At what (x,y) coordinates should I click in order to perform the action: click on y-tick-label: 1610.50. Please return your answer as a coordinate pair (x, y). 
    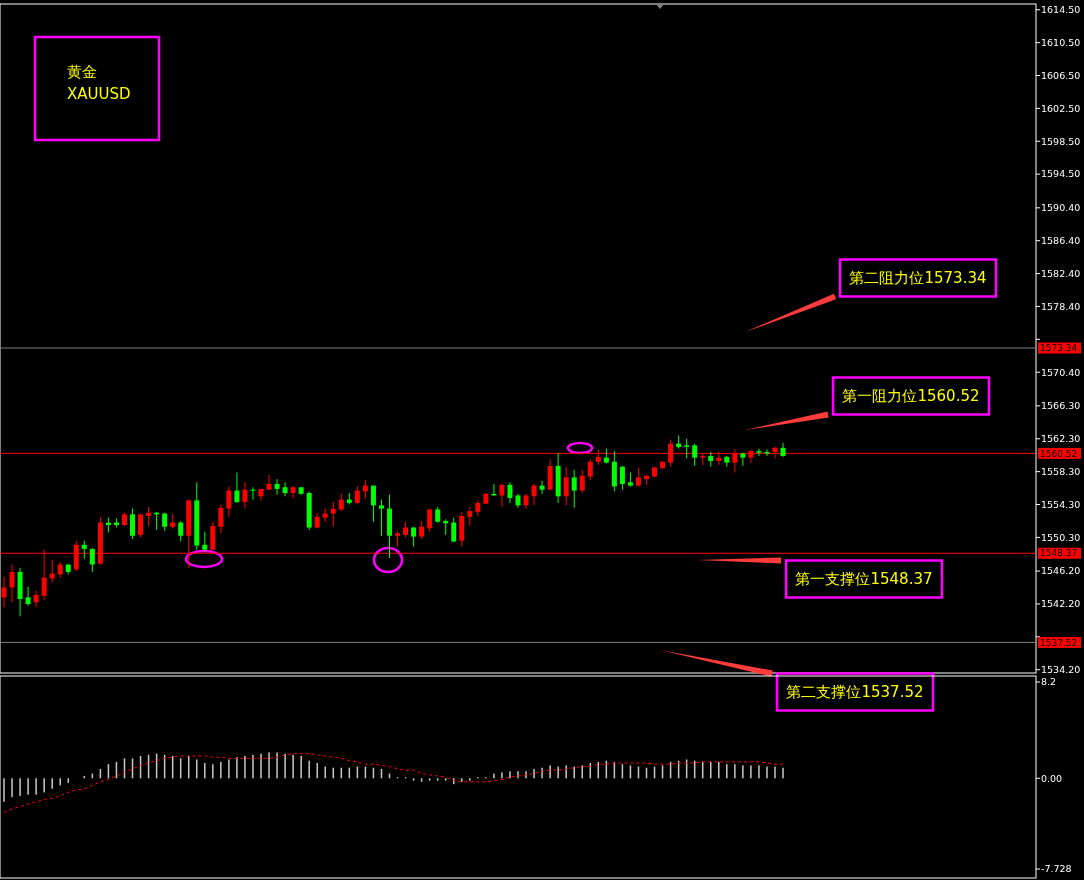
    Looking at the image, I should click on (1061, 42).